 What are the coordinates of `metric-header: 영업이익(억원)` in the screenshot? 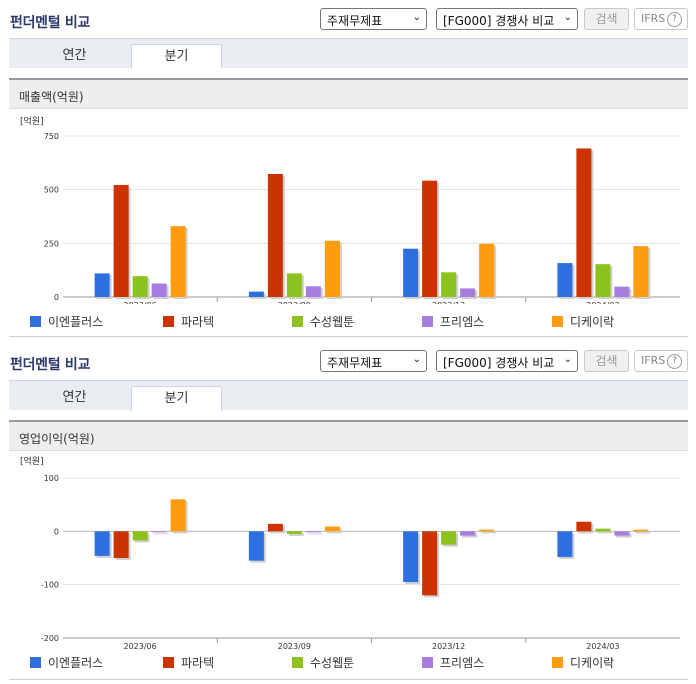 It's located at (348, 435).